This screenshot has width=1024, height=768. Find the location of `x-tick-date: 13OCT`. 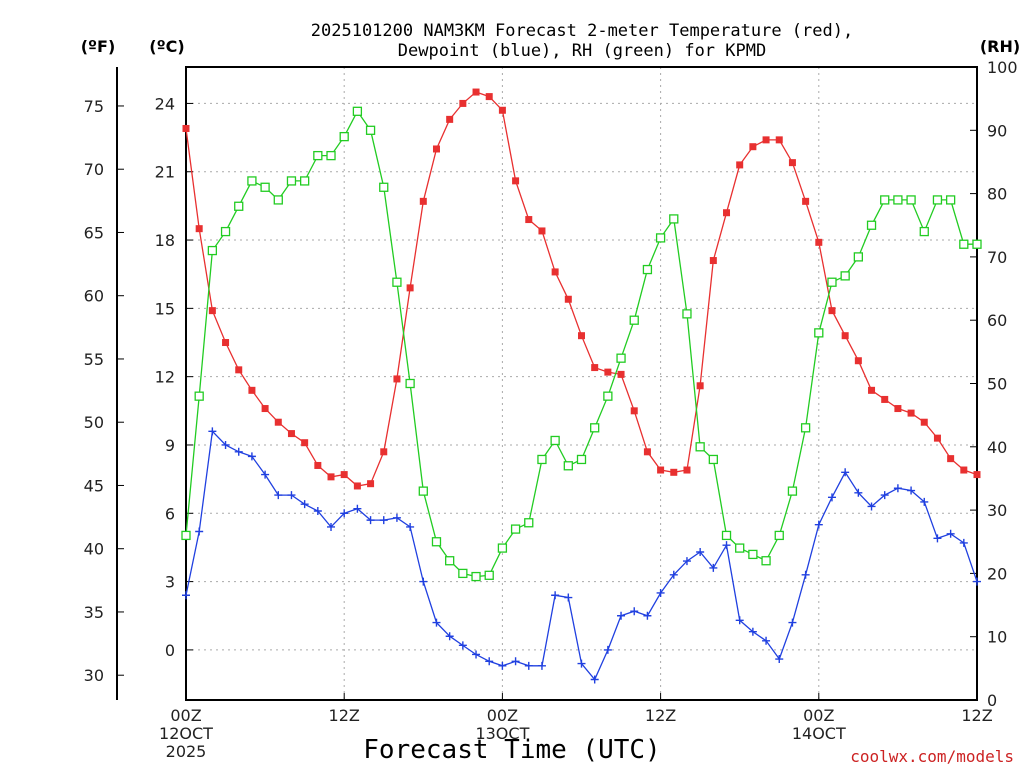

x-tick-date: 13OCT is located at coordinates (502, 733).